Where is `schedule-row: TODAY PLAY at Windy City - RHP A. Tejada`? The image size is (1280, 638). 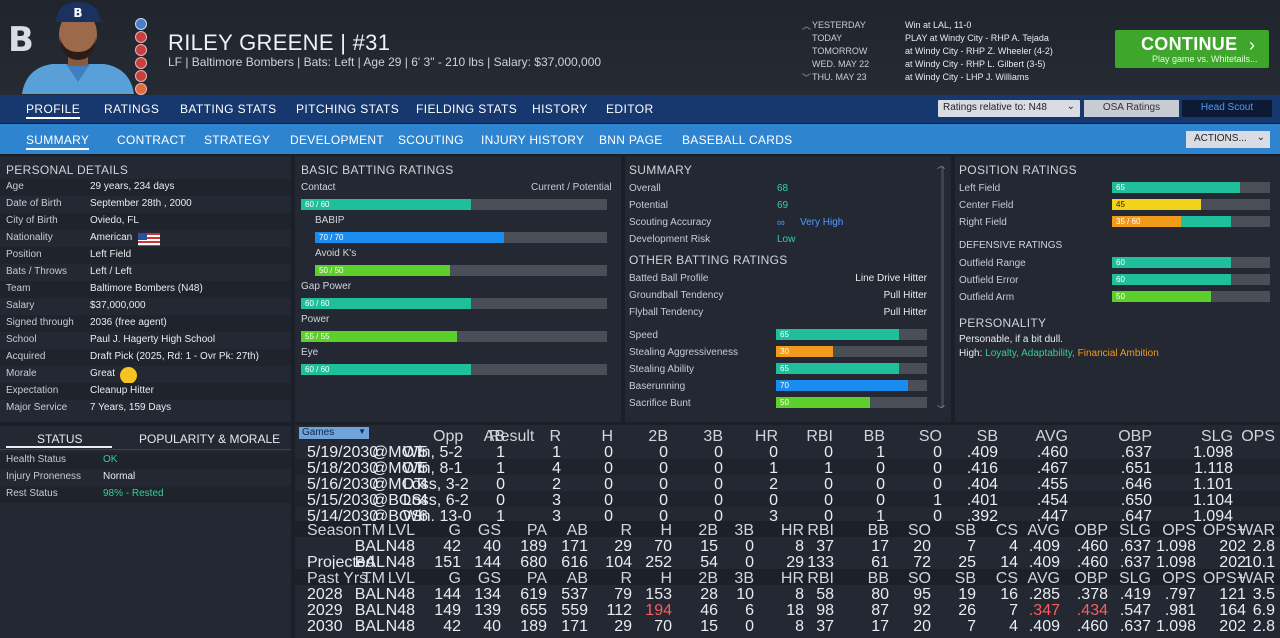 schedule-row: TODAY PLAY at Windy City - RHP A. Tejada is located at coordinates (930, 38).